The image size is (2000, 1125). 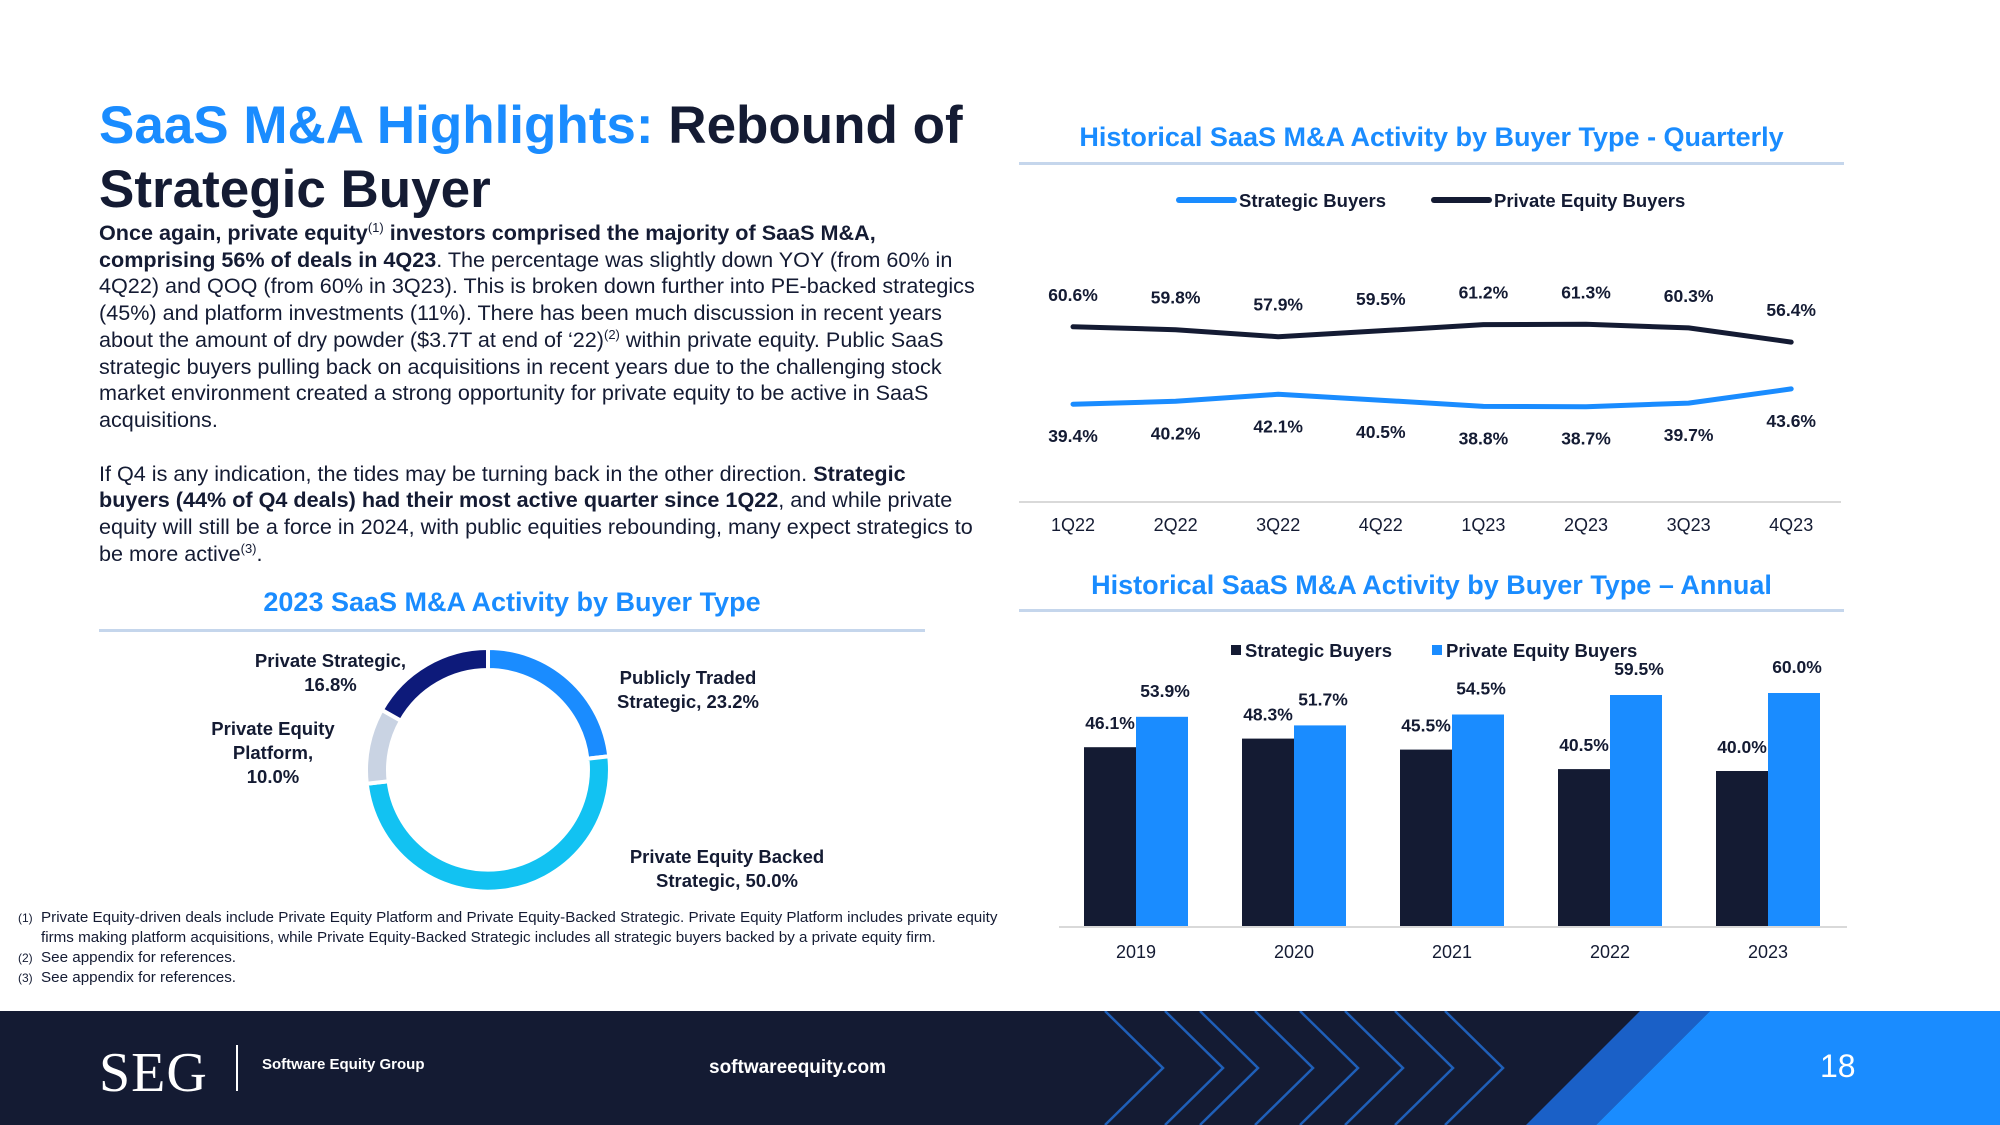 I want to click on bar-strategic-buyers-2019, so click(x=1110, y=837).